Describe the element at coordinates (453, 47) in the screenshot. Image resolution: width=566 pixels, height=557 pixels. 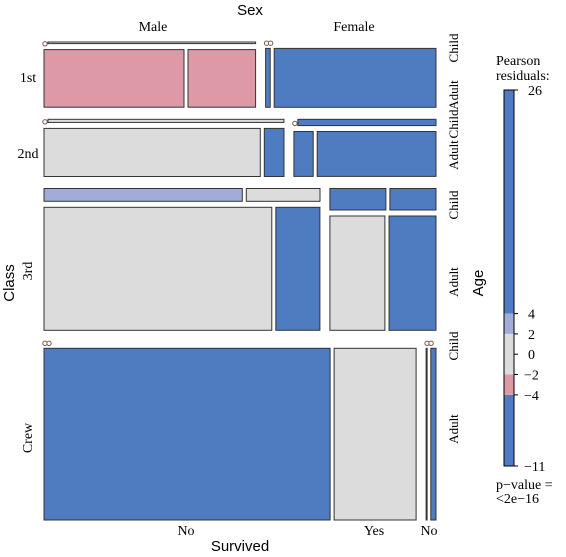
I see `right-level-1st-child: Child` at that location.